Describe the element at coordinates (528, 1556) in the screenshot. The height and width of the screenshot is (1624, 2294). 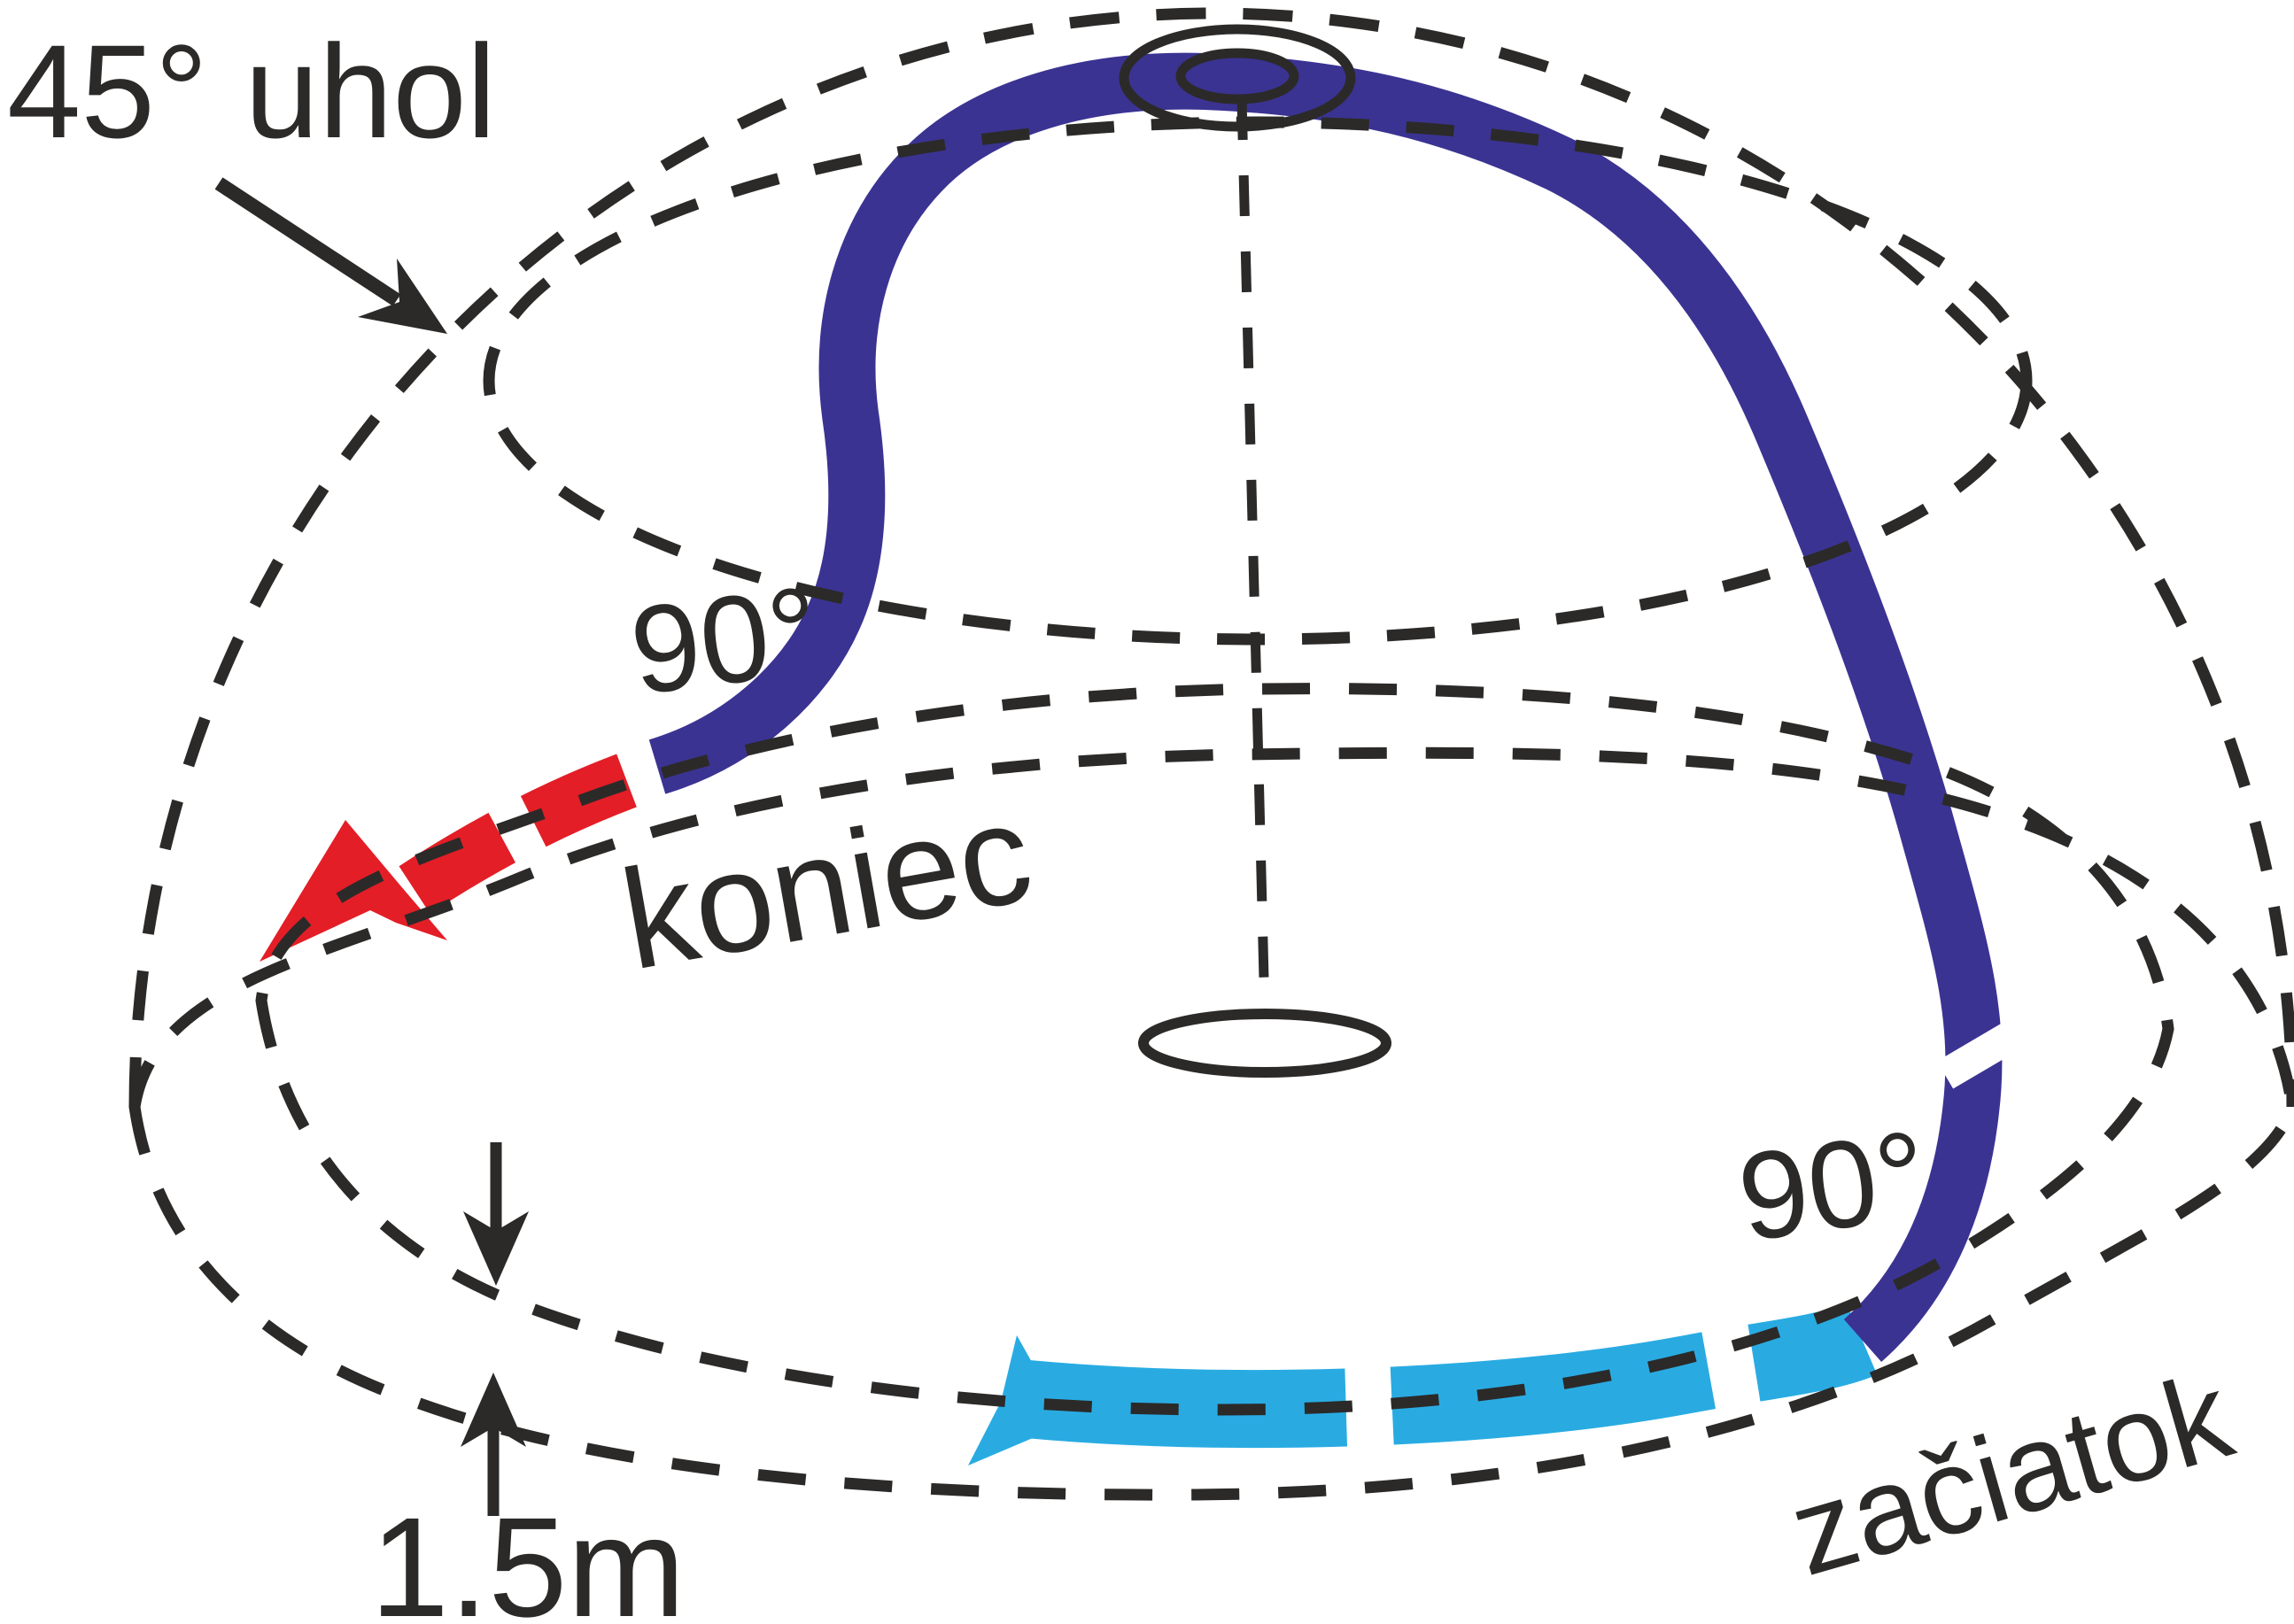
I see `height-label: 1.5m` at that location.